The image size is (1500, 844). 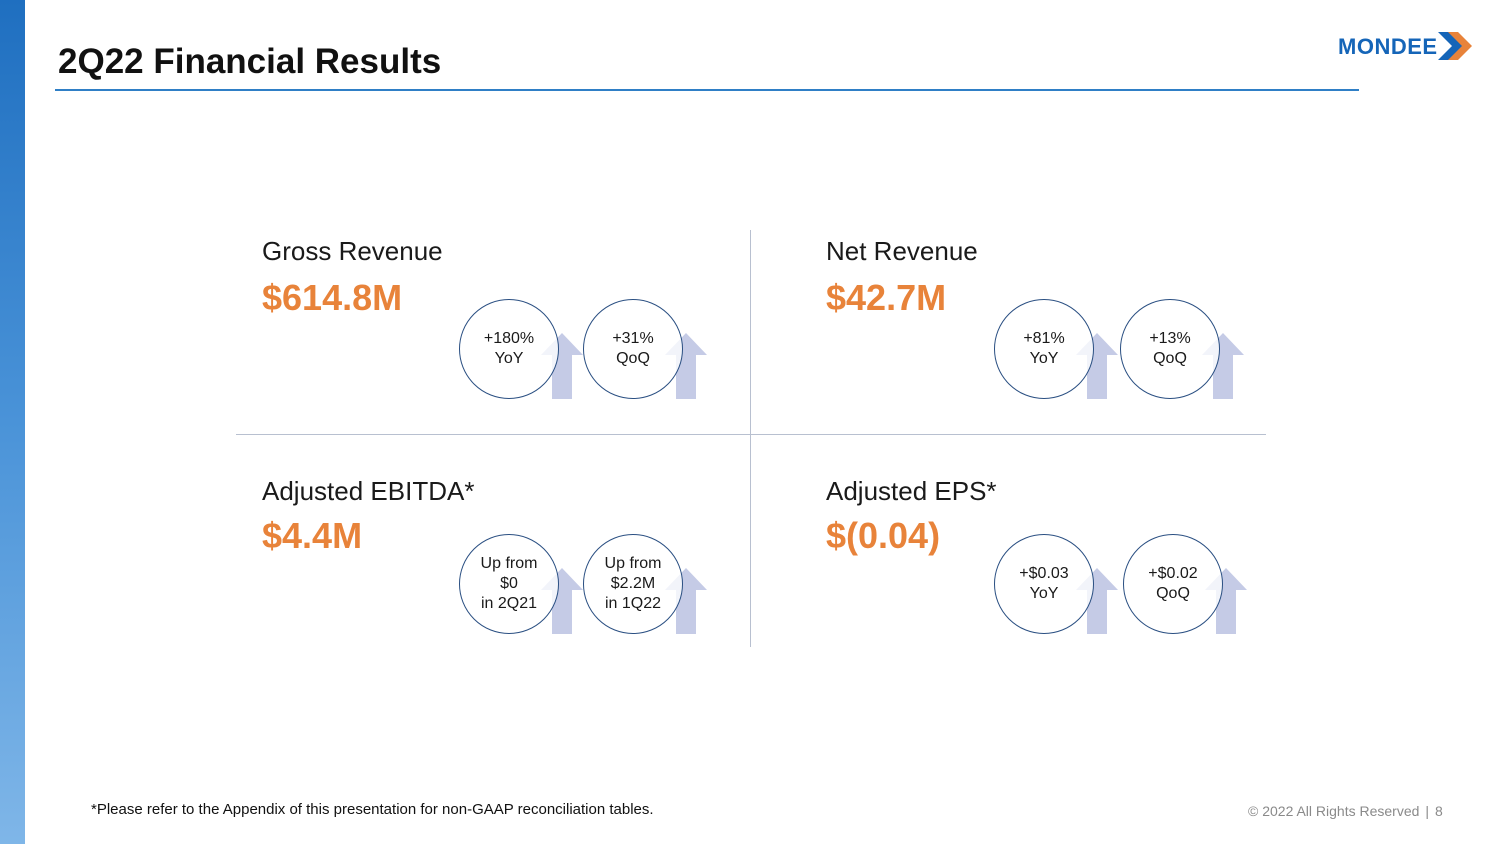 I want to click on metric-value: $4.4M, so click(x=312, y=535).